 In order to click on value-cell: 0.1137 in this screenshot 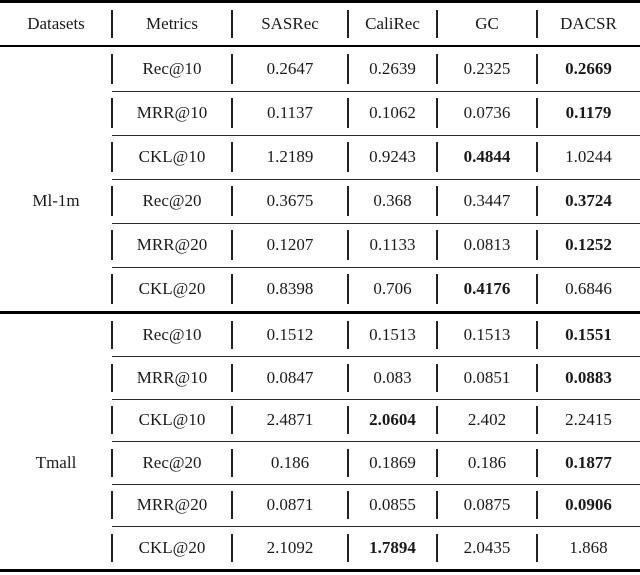, I will do `click(289, 113)`.